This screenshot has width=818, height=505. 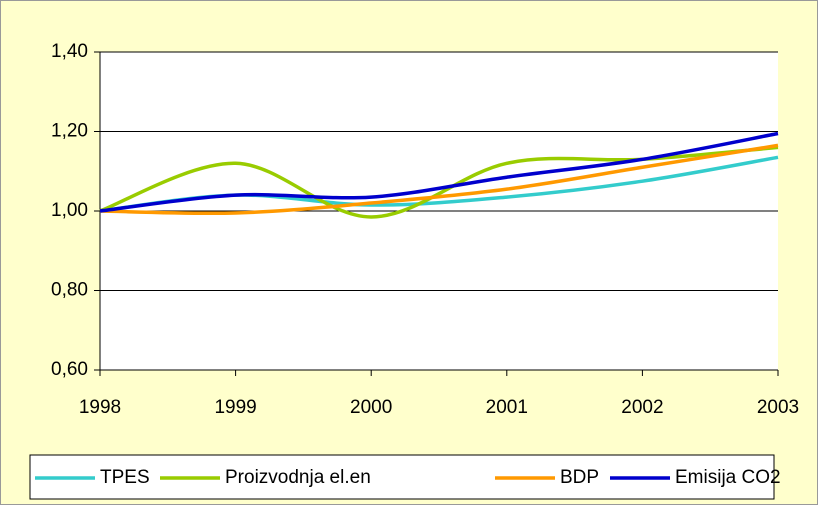 What do you see at coordinates (69, 290) in the screenshot?
I see `y-tick-label: 0,80` at bounding box center [69, 290].